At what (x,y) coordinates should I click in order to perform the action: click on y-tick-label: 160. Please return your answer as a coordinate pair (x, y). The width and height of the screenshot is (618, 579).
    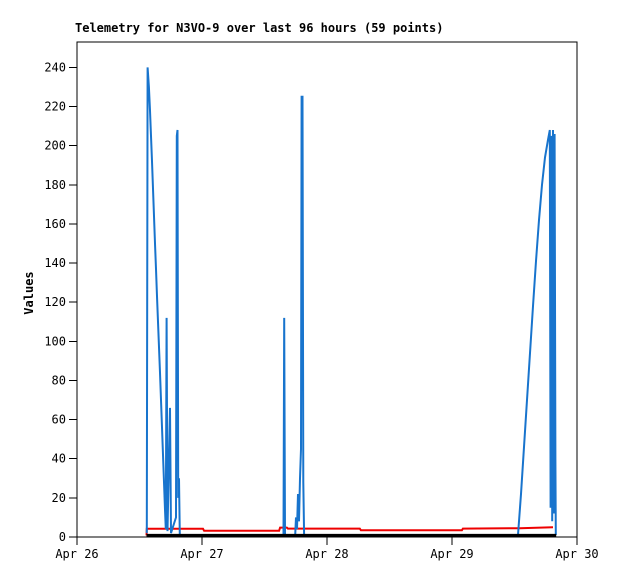
    Looking at the image, I should click on (55, 224).